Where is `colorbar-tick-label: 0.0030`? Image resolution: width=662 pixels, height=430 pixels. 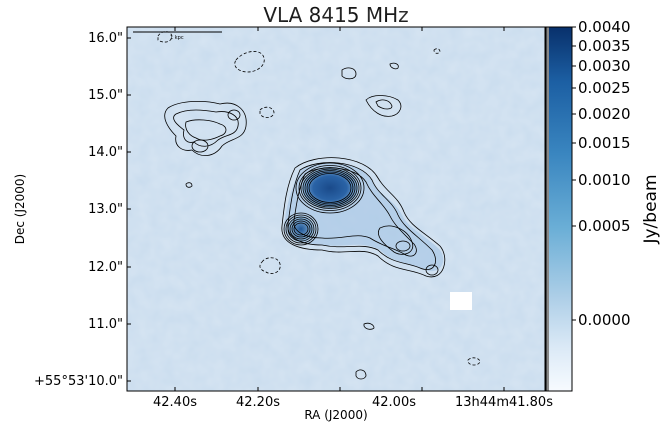 colorbar-tick-label: 0.0030 is located at coordinates (604, 66).